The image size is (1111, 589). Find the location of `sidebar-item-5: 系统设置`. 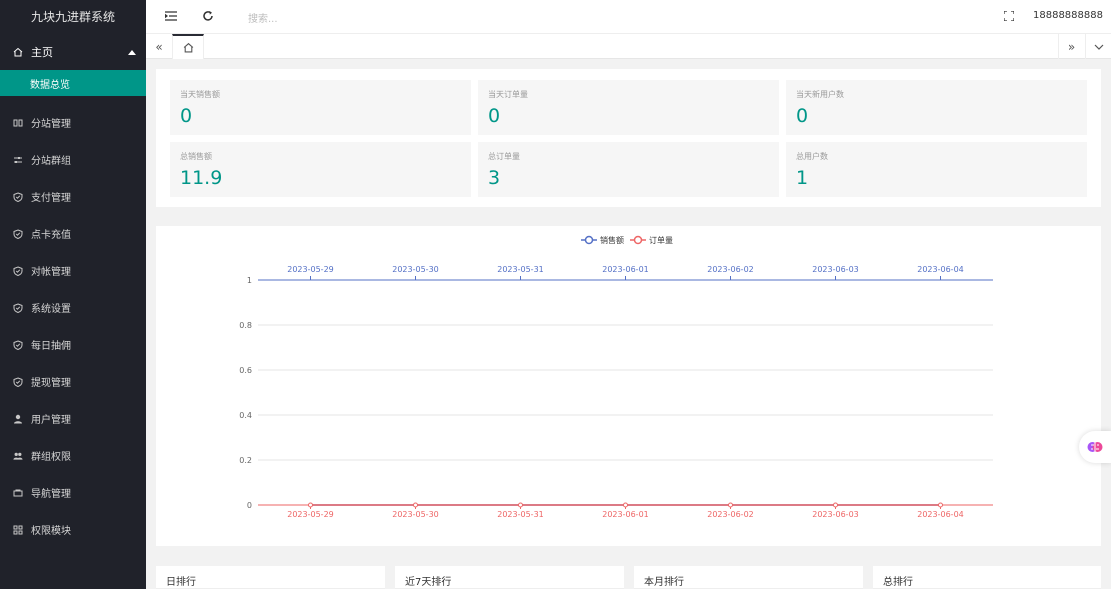

sidebar-item-5: 系统设置 is located at coordinates (73, 307).